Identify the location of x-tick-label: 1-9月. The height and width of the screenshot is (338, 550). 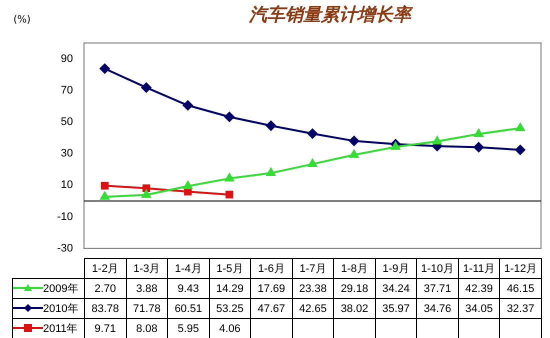
(396, 268).